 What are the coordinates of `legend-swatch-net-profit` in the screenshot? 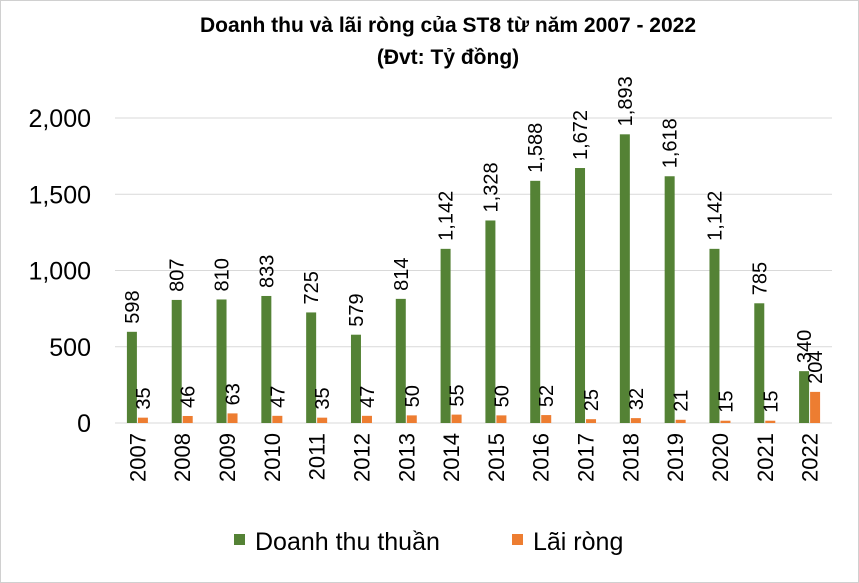 It's located at (517, 539).